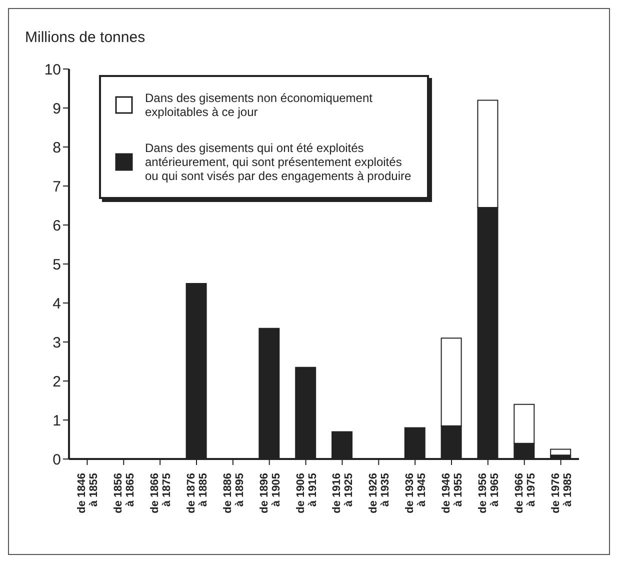 This screenshot has width=628, height=565. Describe the element at coordinates (56, 265) in the screenshot. I see `y-tick-label: 5` at that location.